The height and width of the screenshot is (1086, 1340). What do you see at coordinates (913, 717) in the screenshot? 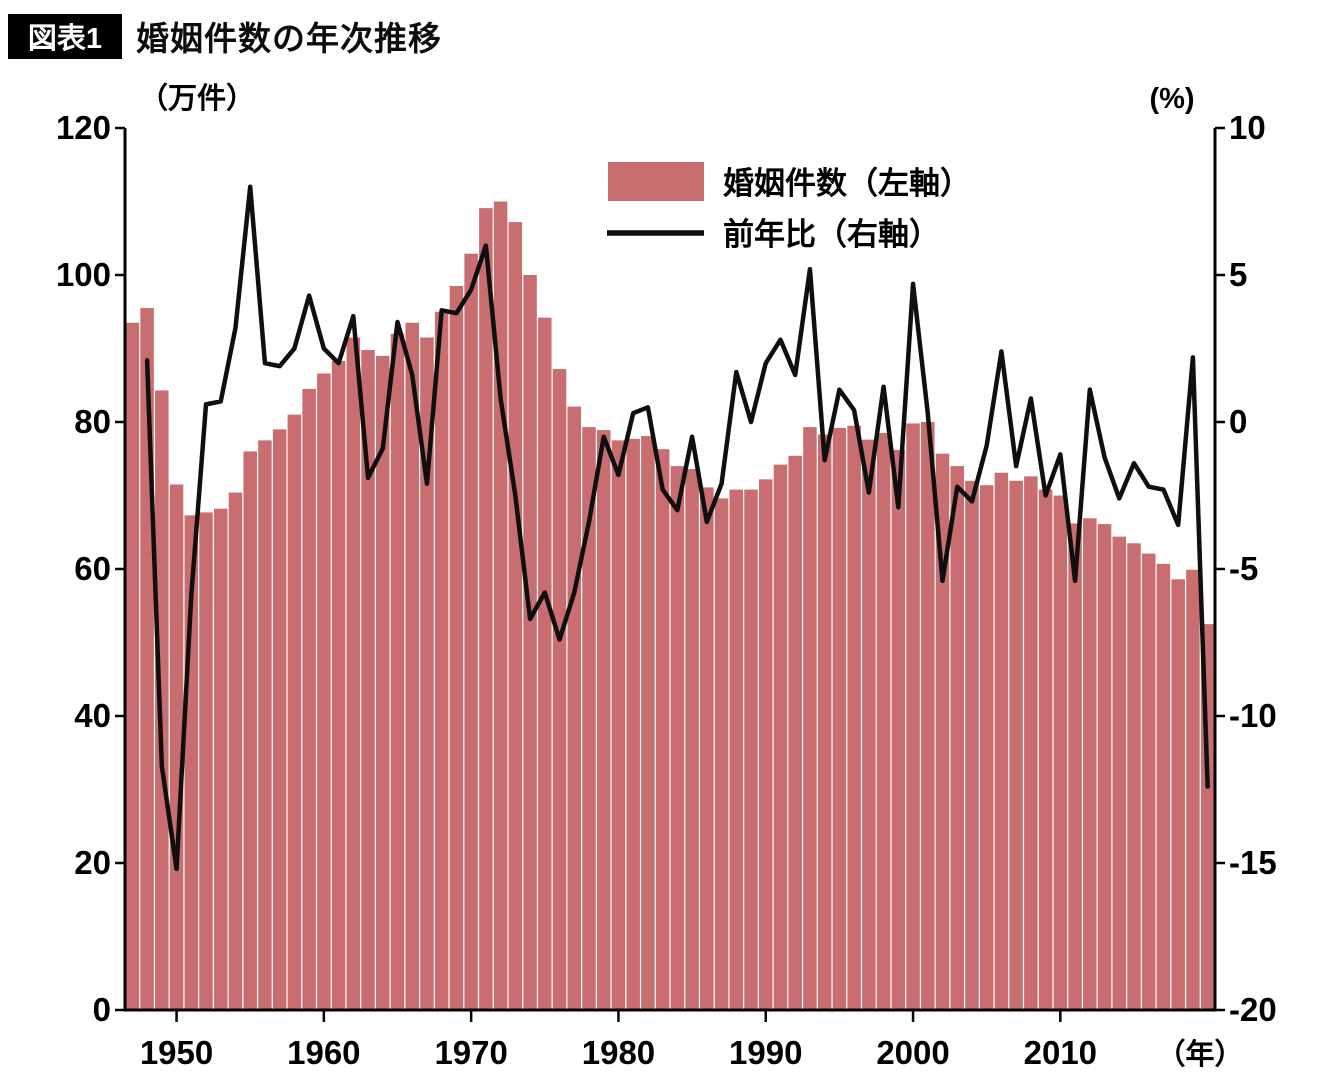
I see `bar-2000` at bounding box center [913, 717].